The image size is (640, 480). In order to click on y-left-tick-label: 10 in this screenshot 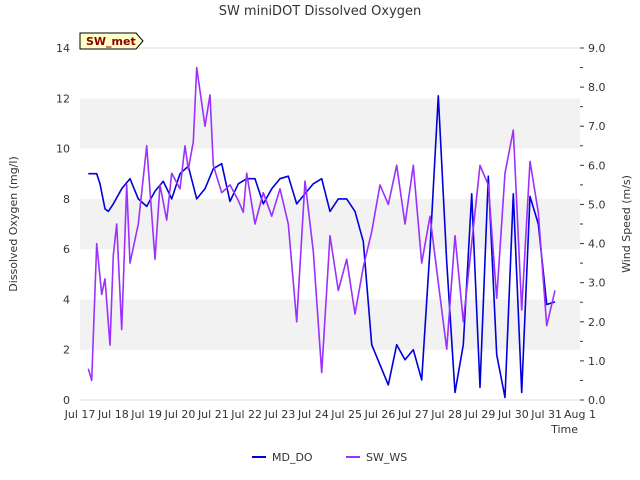, I will do `click(63, 149)`.